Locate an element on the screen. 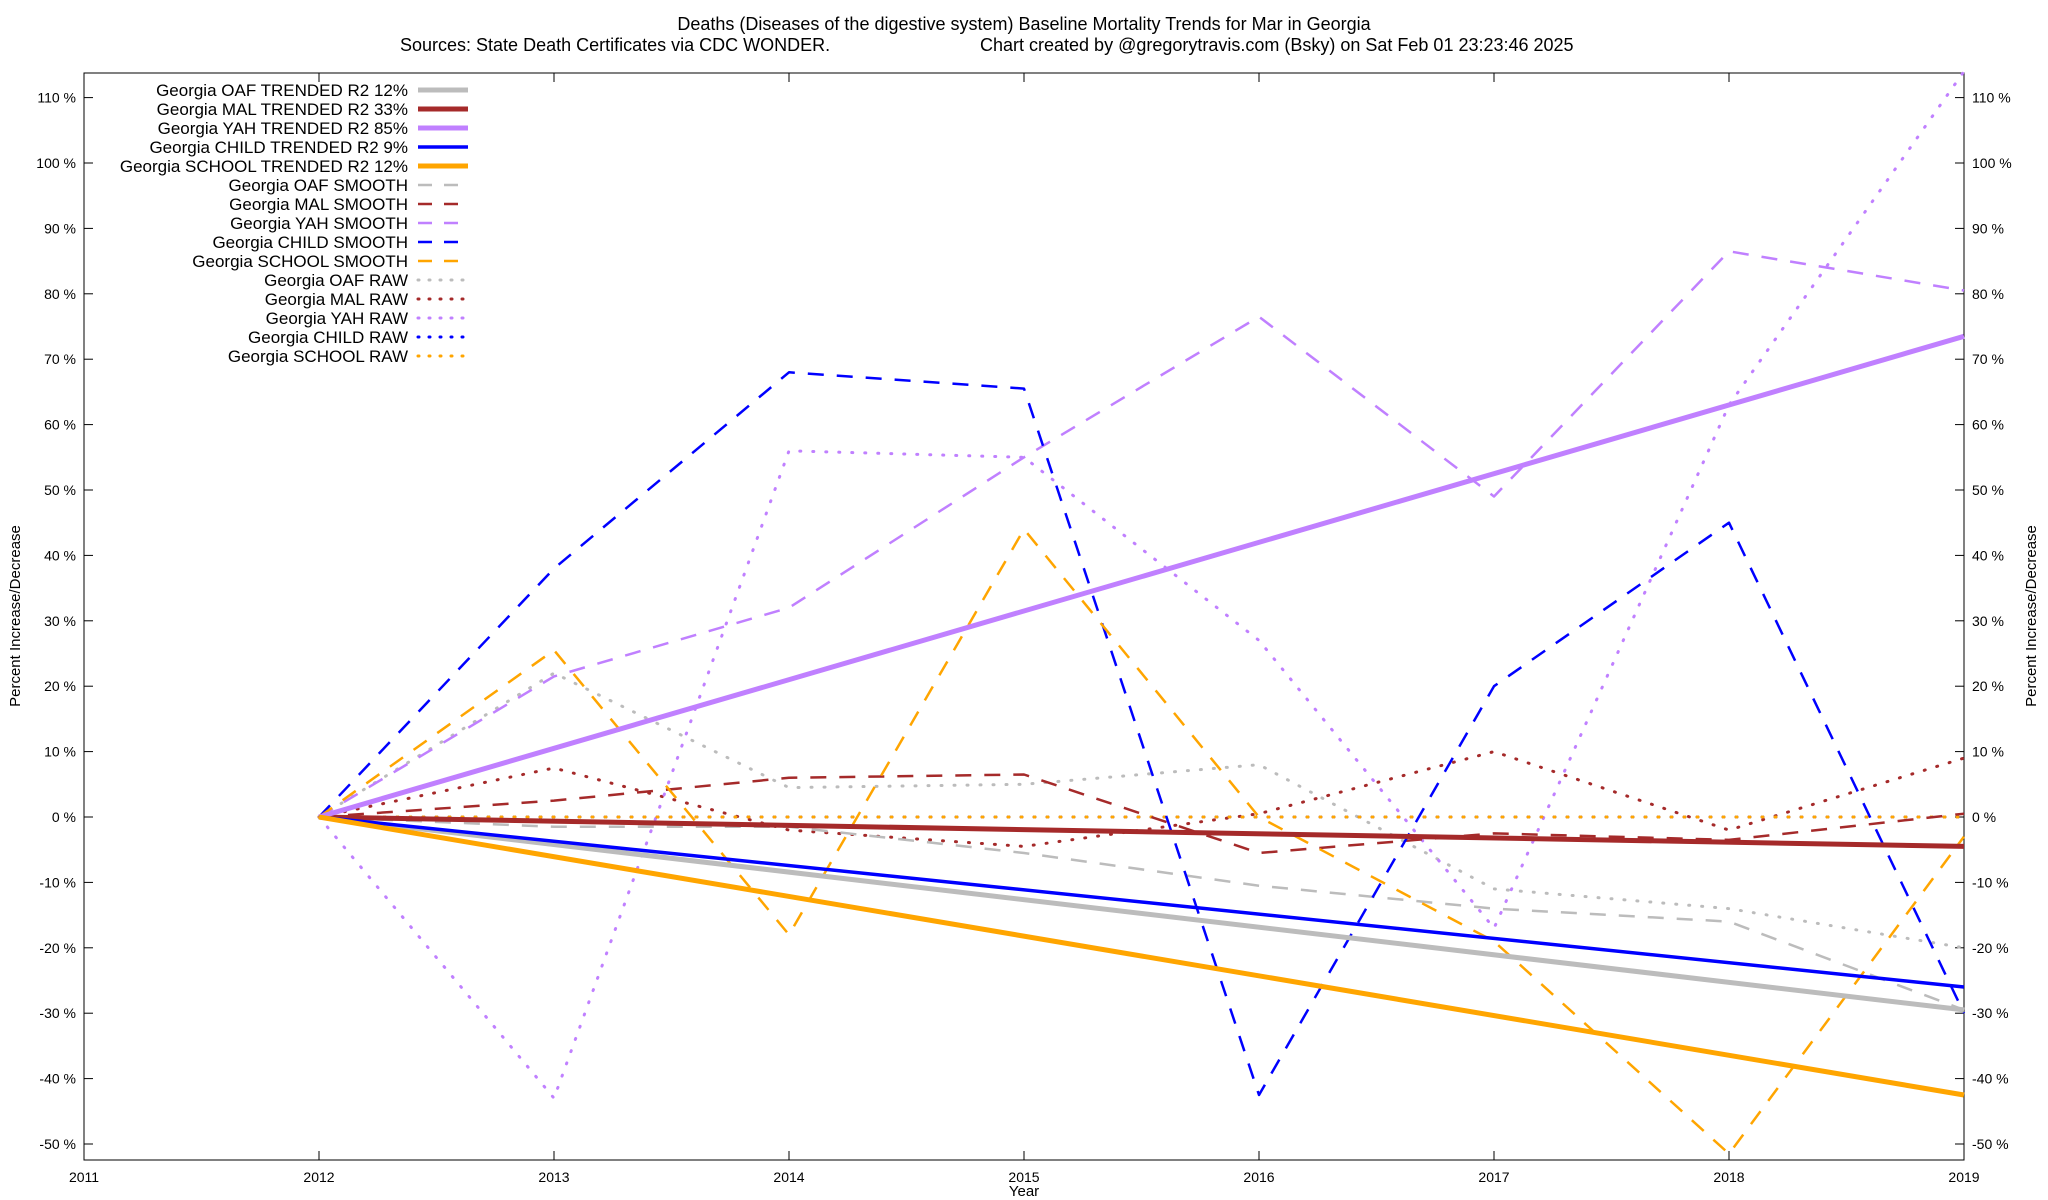 The image size is (2048, 1200). x-tick-label: 2012 is located at coordinates (318, 1177).